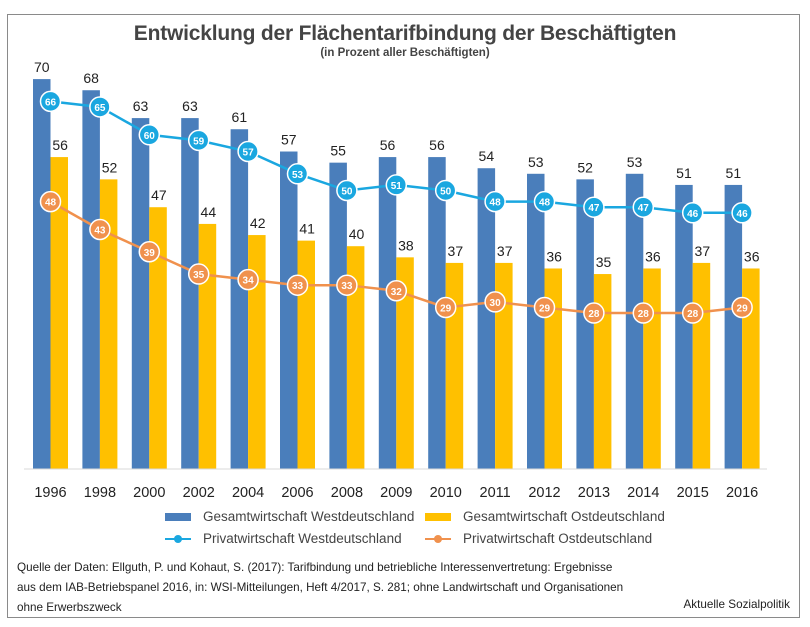 The width and height of the screenshot is (810, 627). Describe the element at coordinates (487, 156) in the screenshot. I see `bar-label-gesamt-west-2011: 54` at that location.